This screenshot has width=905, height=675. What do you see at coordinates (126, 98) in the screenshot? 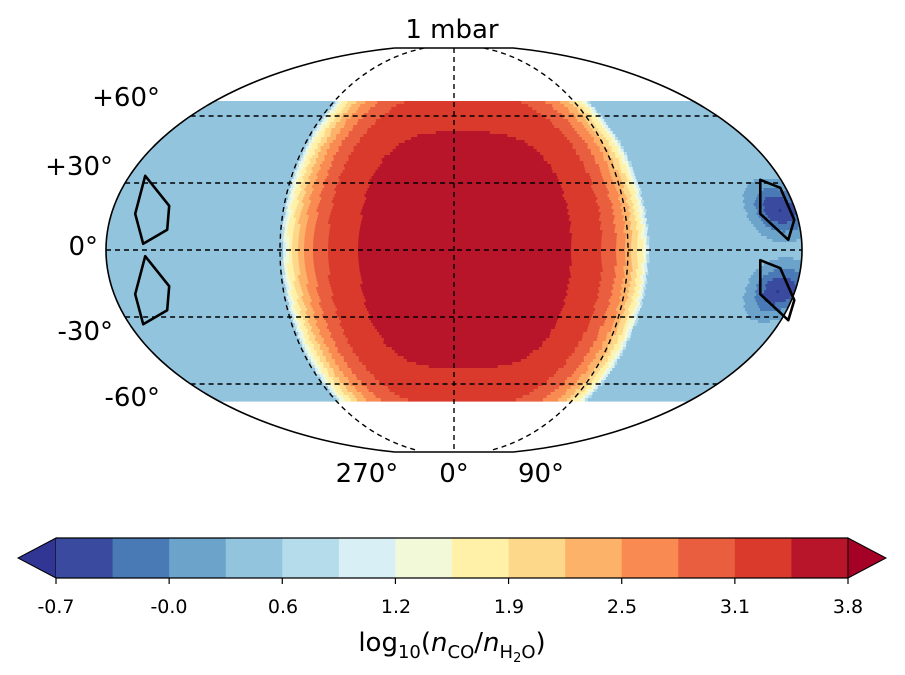
I see `lat-tick-label: +60°` at bounding box center [126, 98].